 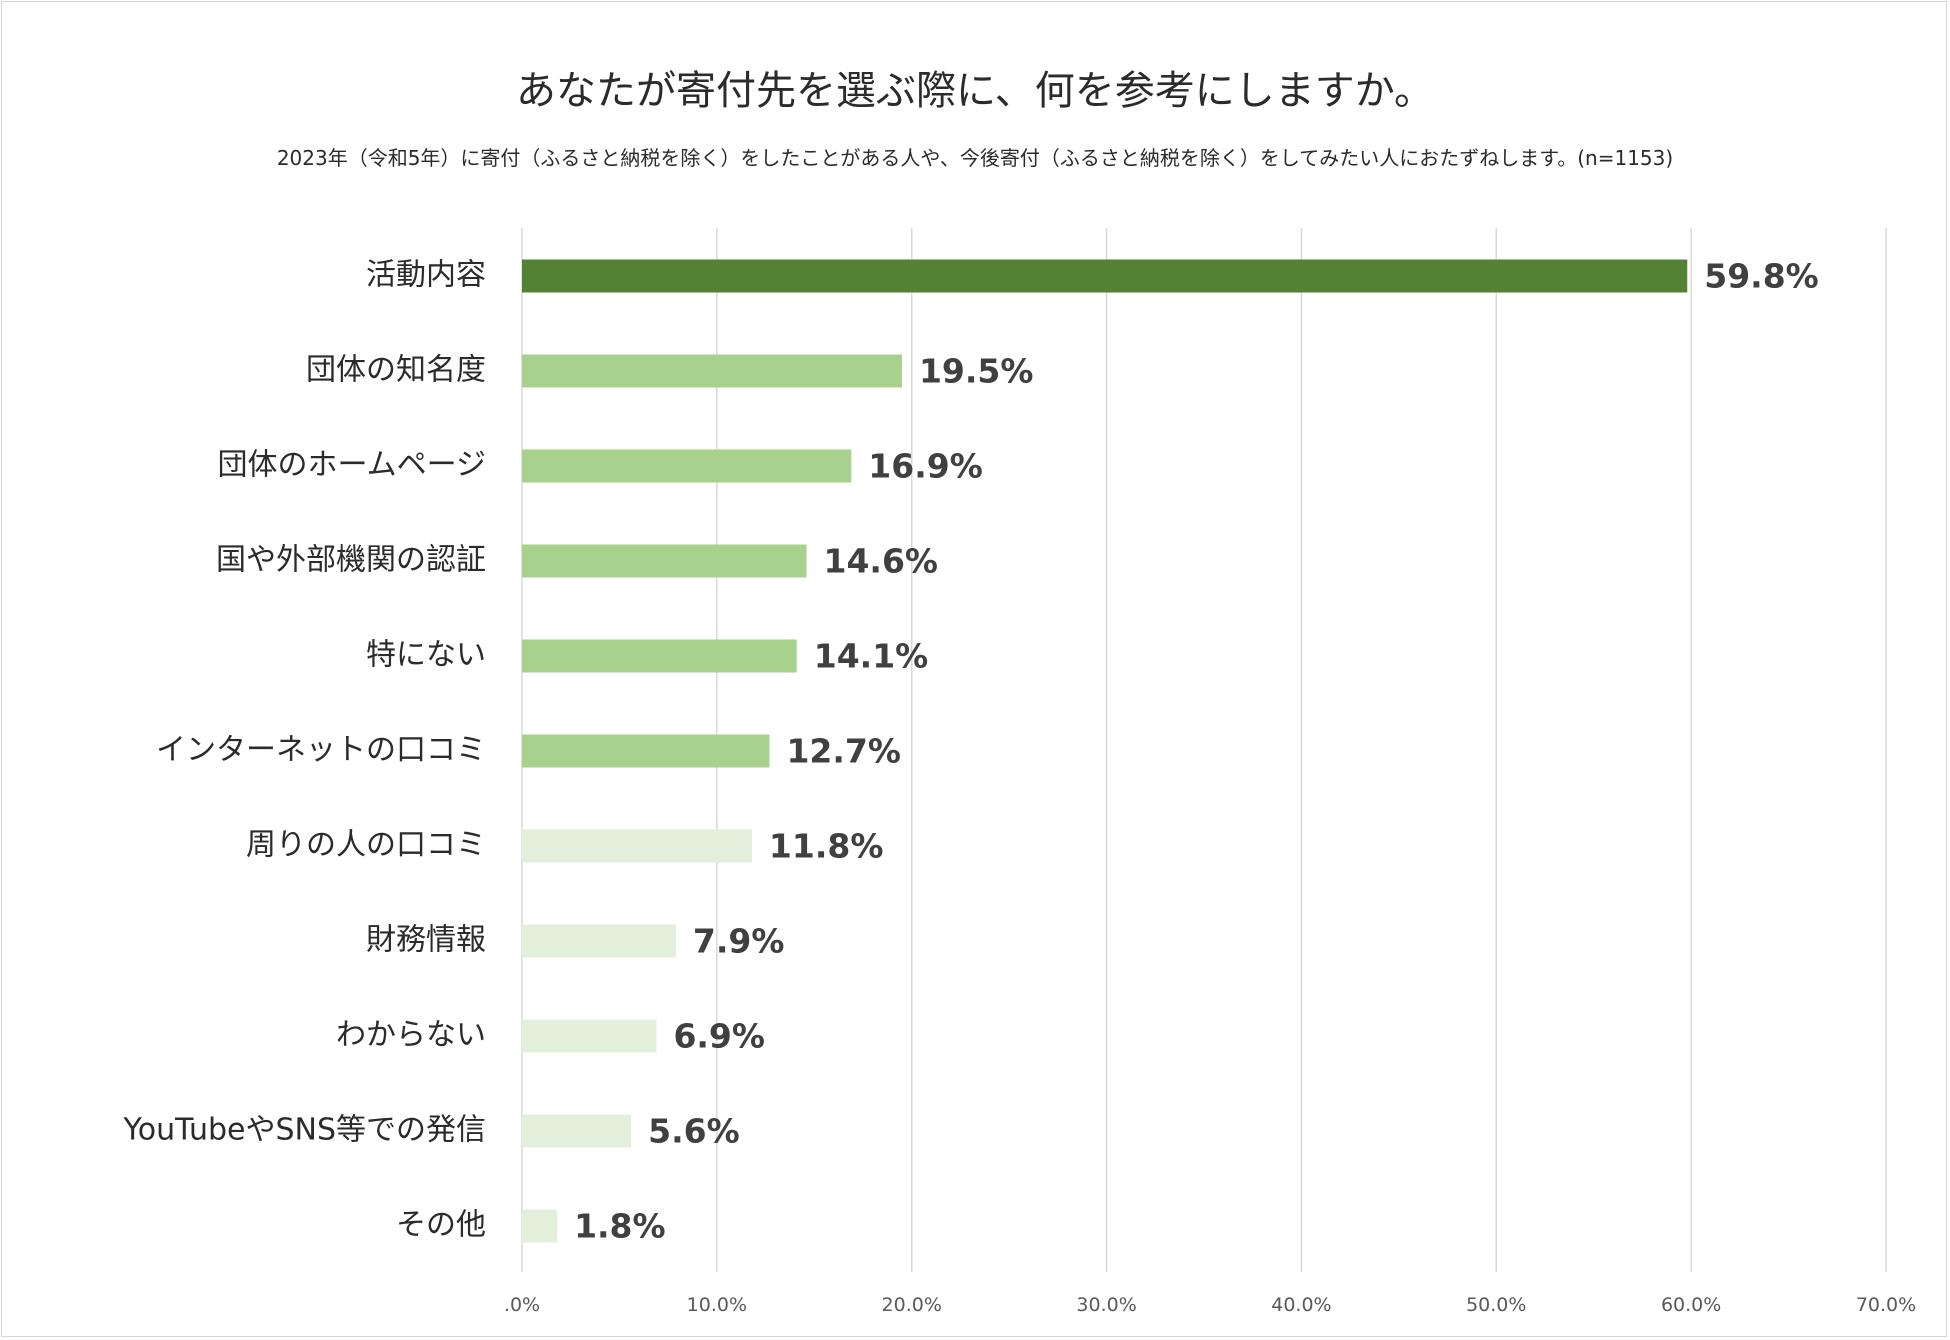 I want to click on x-tick-label: .0%, so click(x=522, y=1305).